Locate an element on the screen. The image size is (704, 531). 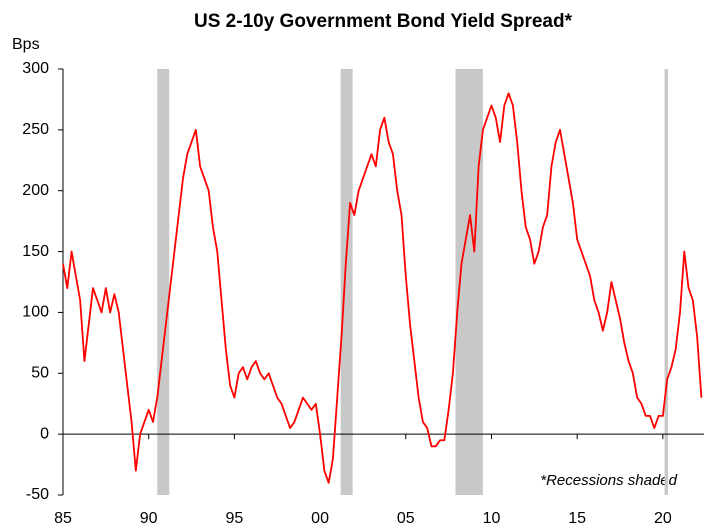
y-tick-label: 300 is located at coordinates (35, 68).